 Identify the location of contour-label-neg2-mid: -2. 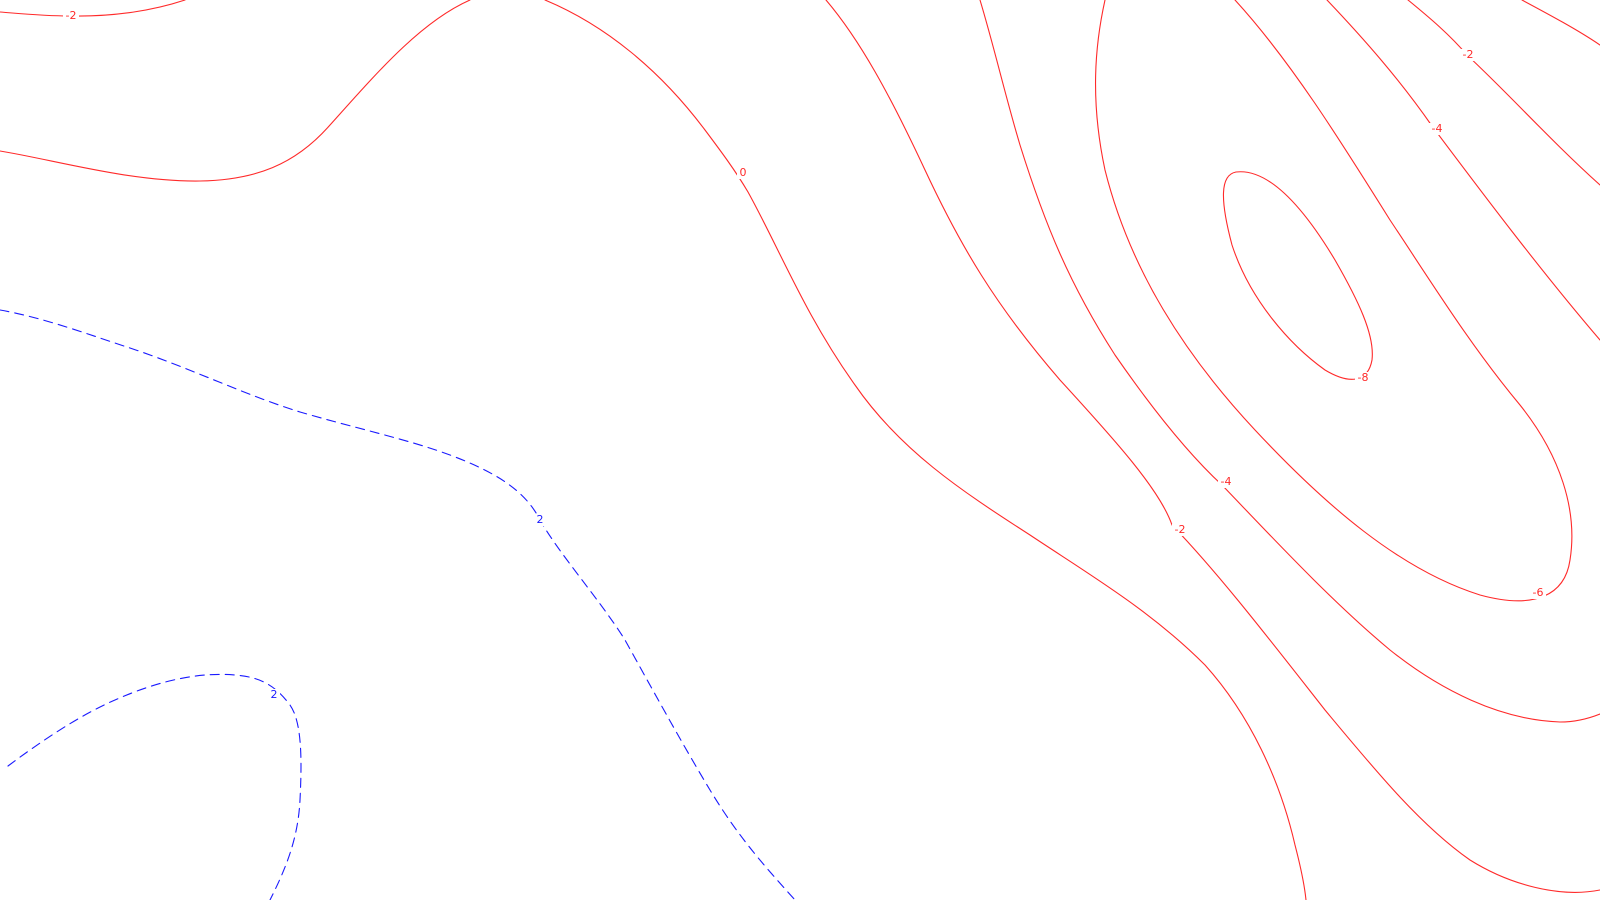
(1180, 529).